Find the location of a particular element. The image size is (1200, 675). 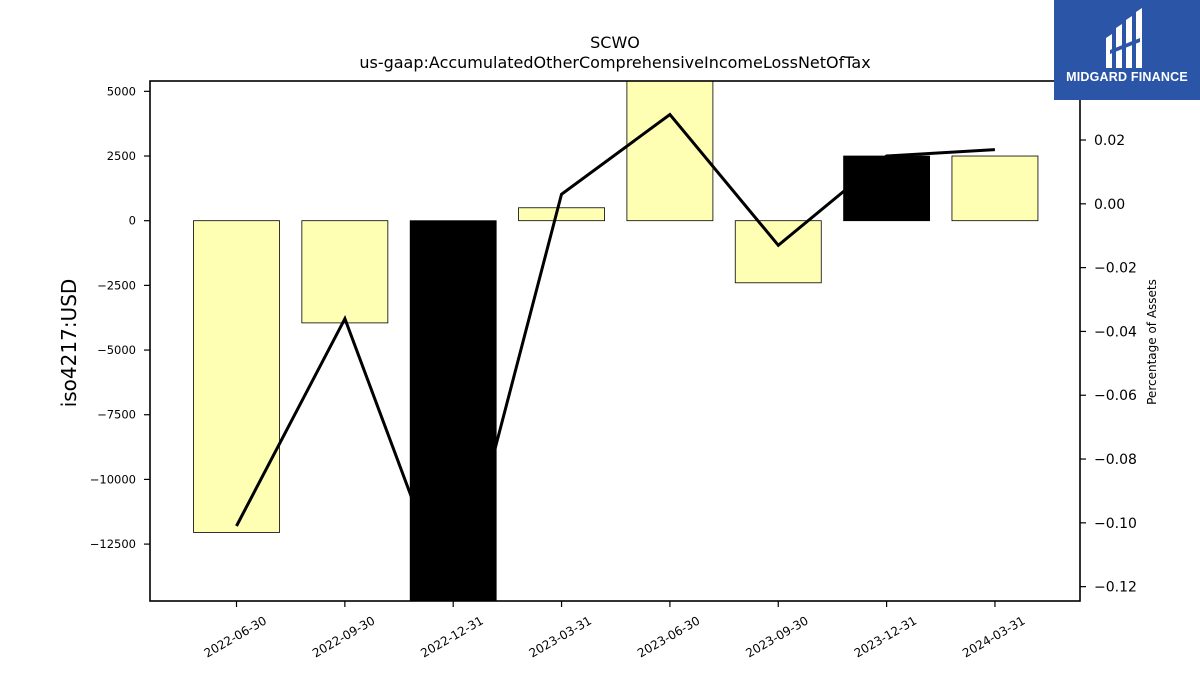

x-tick-label: 2023-06-30 is located at coordinates (668, 636).